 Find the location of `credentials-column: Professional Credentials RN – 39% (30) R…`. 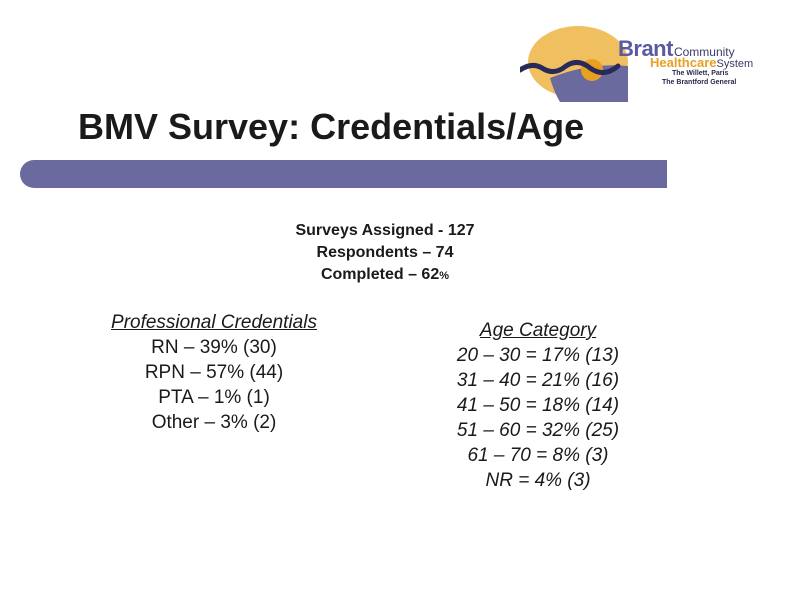

credentials-column: Professional Credentials RN – 39% (30) R… is located at coordinates (214, 372).